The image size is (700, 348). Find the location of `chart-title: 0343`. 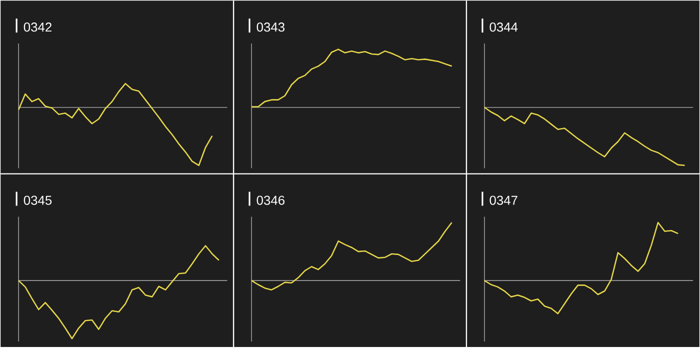

chart-title: 0343 is located at coordinates (270, 27).